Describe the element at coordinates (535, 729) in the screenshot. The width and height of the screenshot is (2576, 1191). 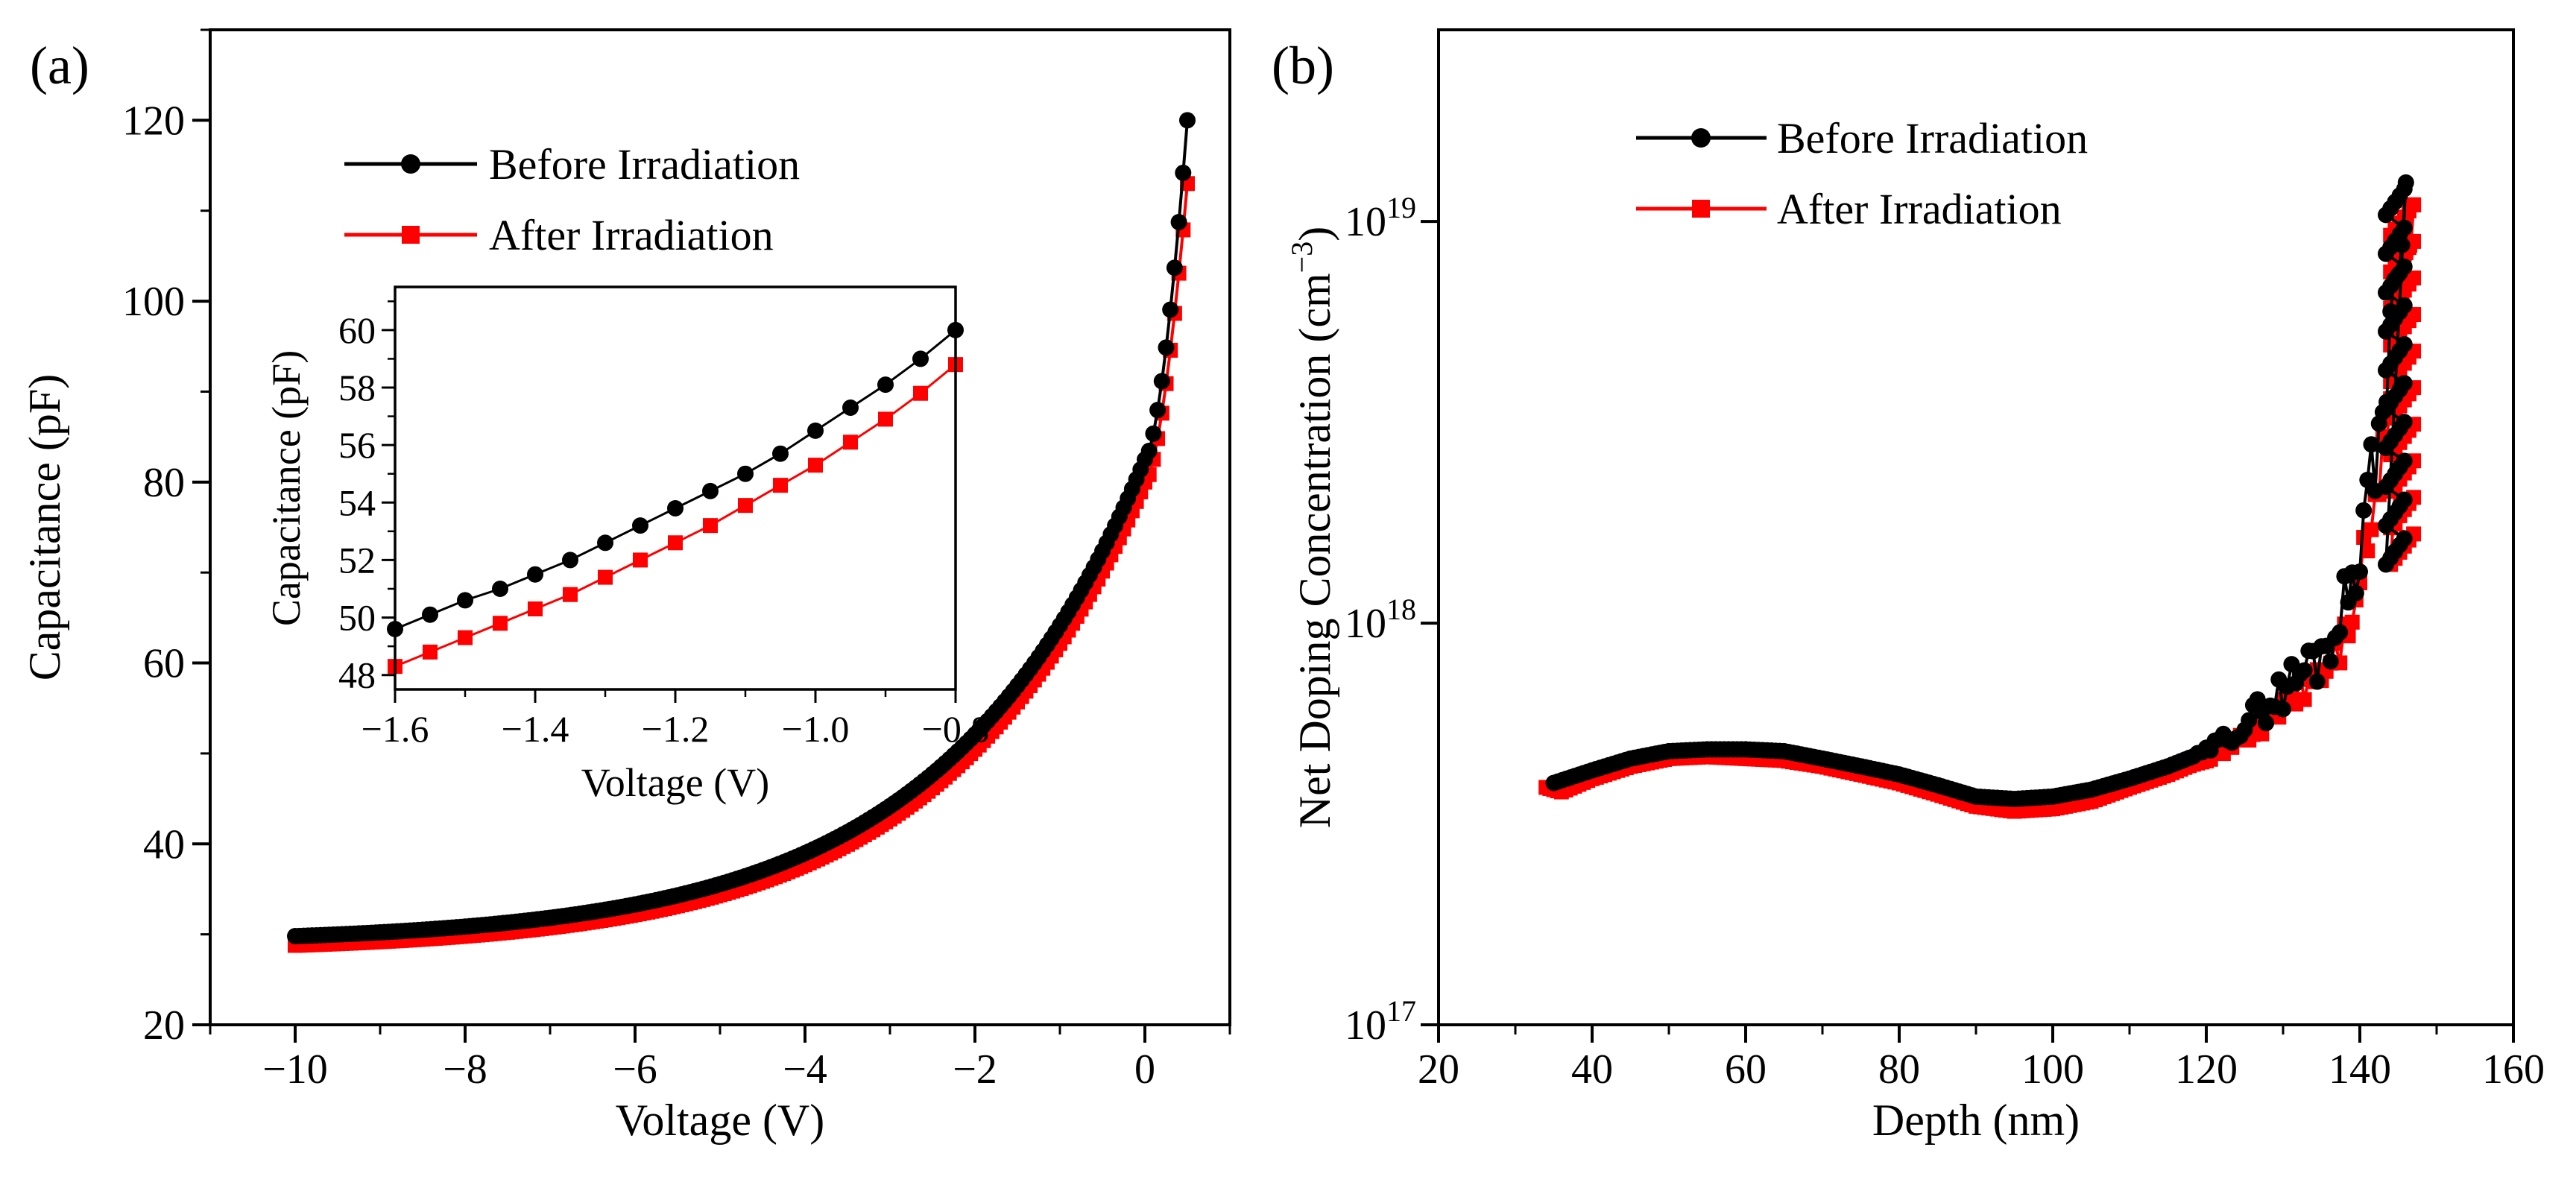
I see `inset-x-tick-label: −1.4` at that location.